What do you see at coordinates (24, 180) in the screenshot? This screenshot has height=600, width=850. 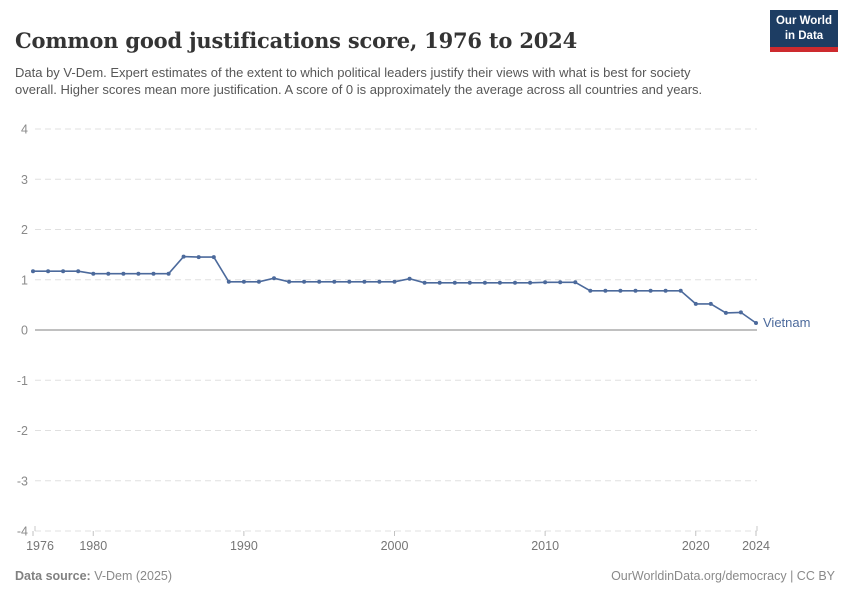 I see `y-tick-label: 3` at bounding box center [24, 180].